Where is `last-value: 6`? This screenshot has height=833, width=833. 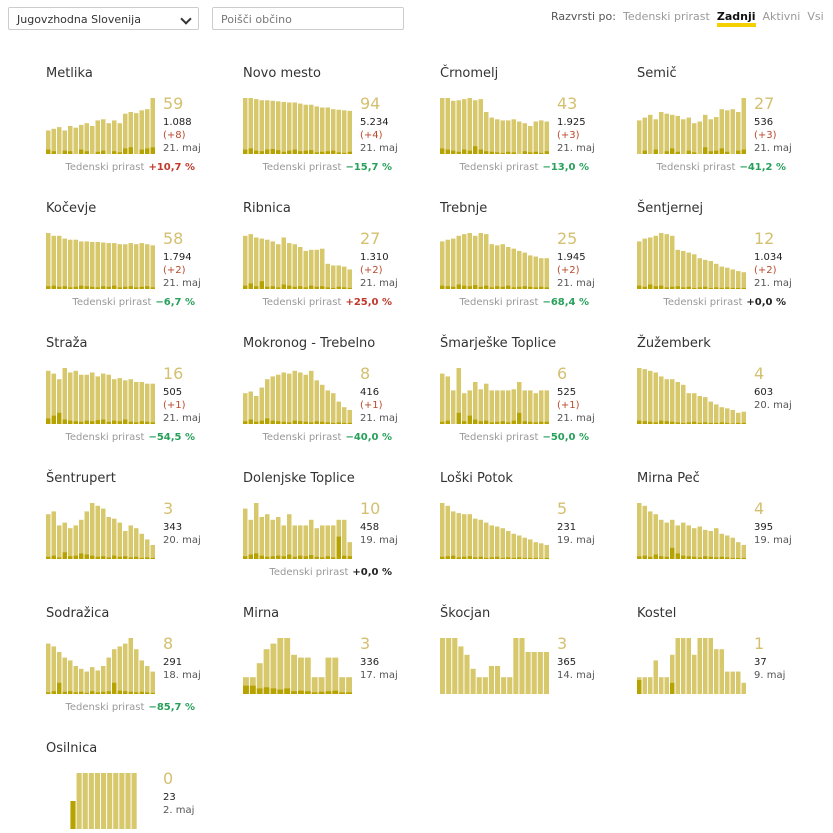
last-value: 6 is located at coordinates (562, 373).